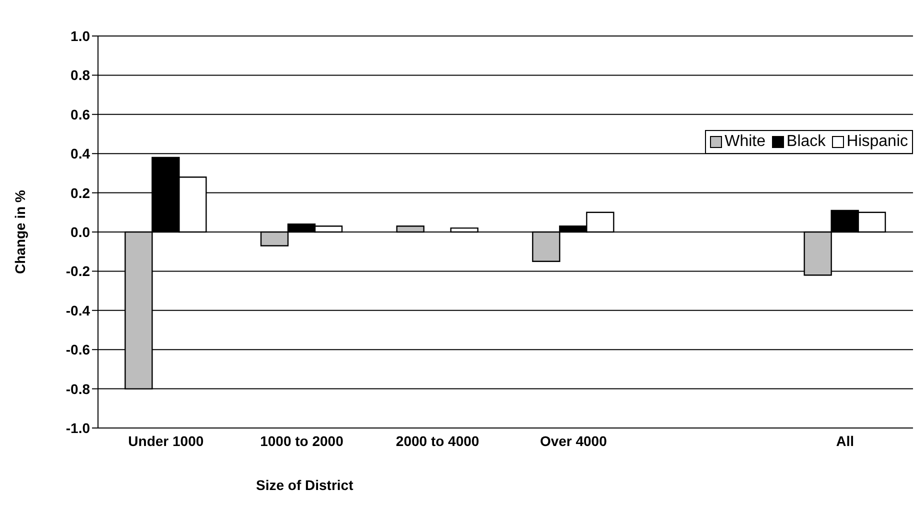  What do you see at coordinates (745, 142) in the screenshot?
I see `legend-label: White` at bounding box center [745, 142].